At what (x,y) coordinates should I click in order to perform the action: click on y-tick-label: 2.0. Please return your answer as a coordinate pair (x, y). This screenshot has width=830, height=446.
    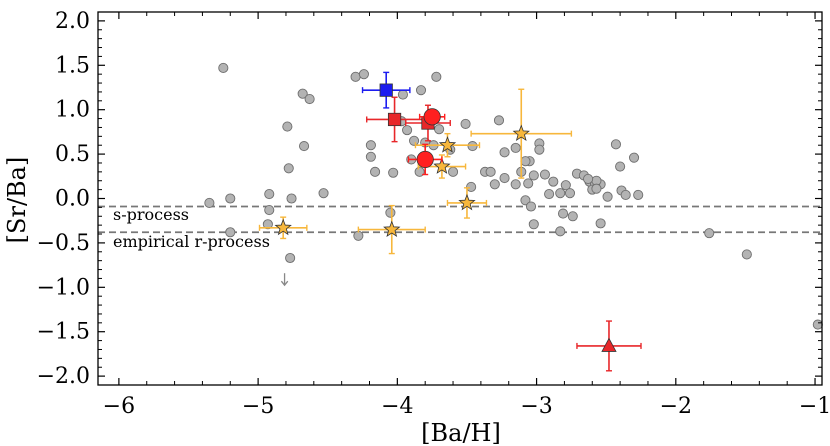
    Looking at the image, I should click on (72, 21).